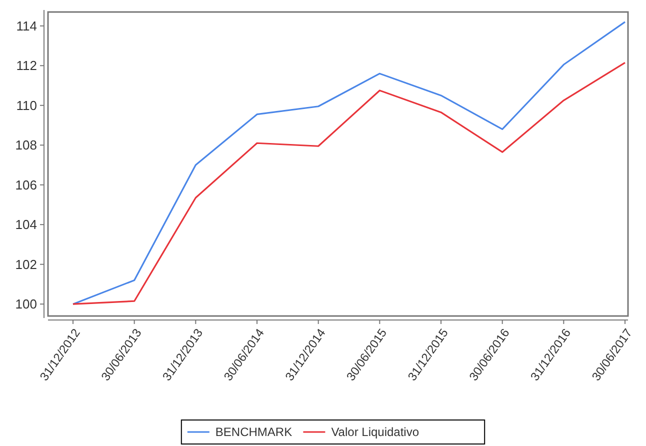 Image resolution: width=646 pixels, height=446 pixels. Describe the element at coordinates (26, 145) in the screenshot. I see `y-tick-label: 108` at that location.